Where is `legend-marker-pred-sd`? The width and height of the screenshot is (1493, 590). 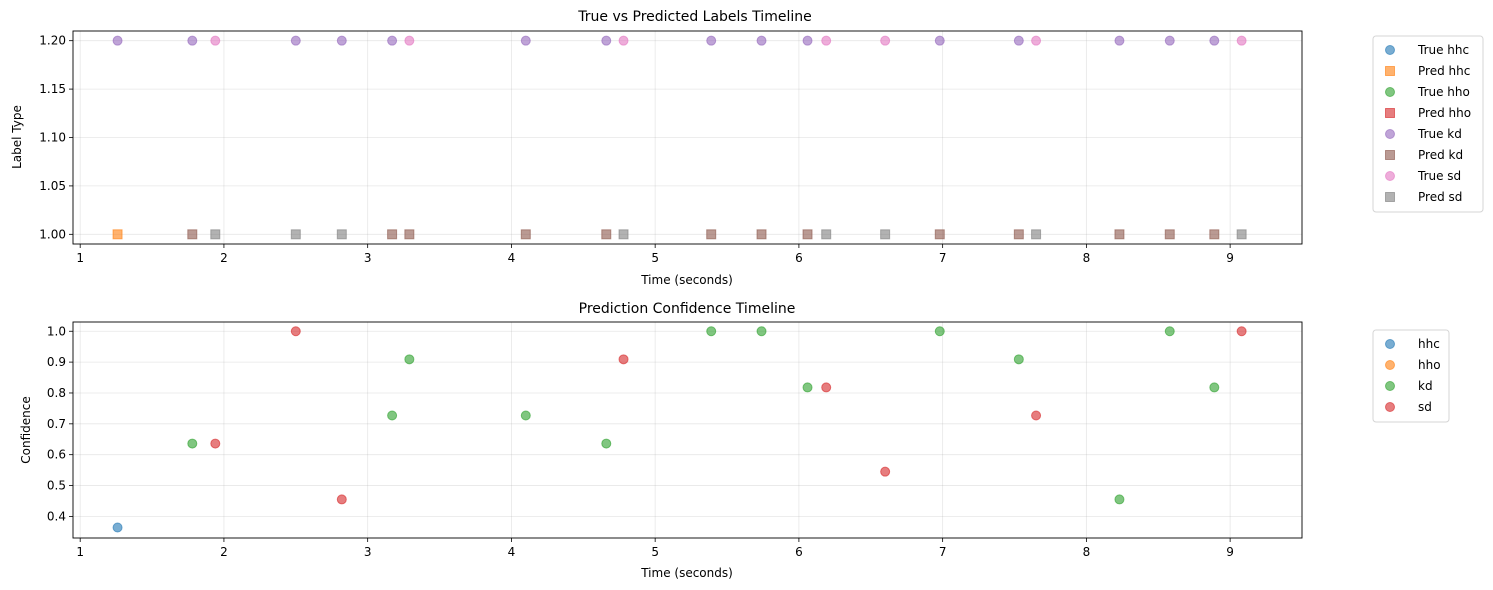
legend-marker-pred-sd is located at coordinates (1390, 197).